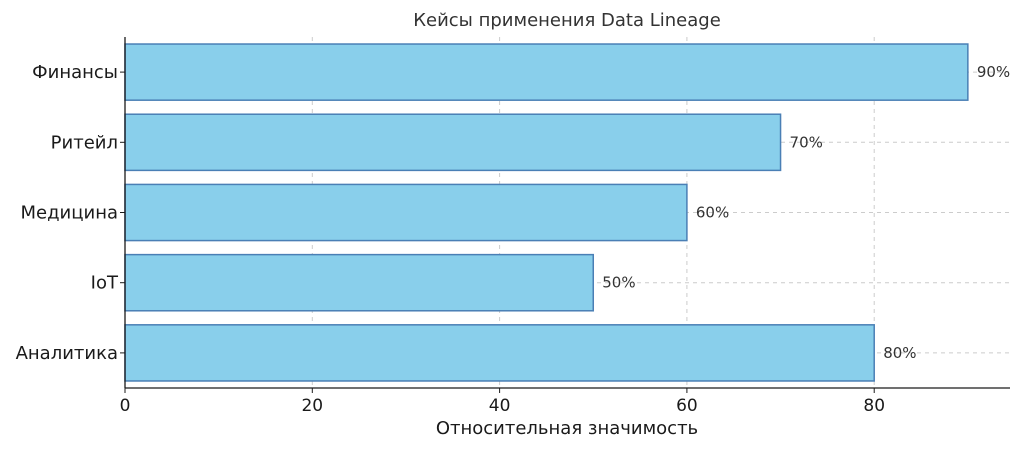  I want to click on data-label: 60%, so click(712, 213).